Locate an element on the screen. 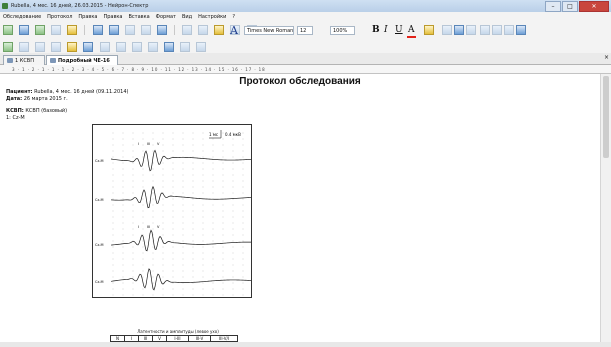  print-icon is located at coordinates (56, 30).